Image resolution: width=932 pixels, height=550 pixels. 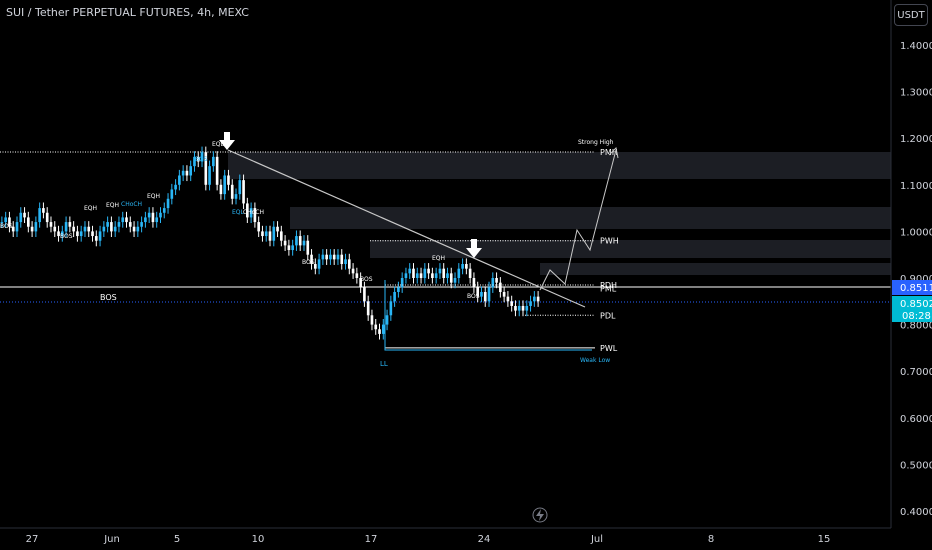 I want to click on projection-path, so click(x=578, y=220).